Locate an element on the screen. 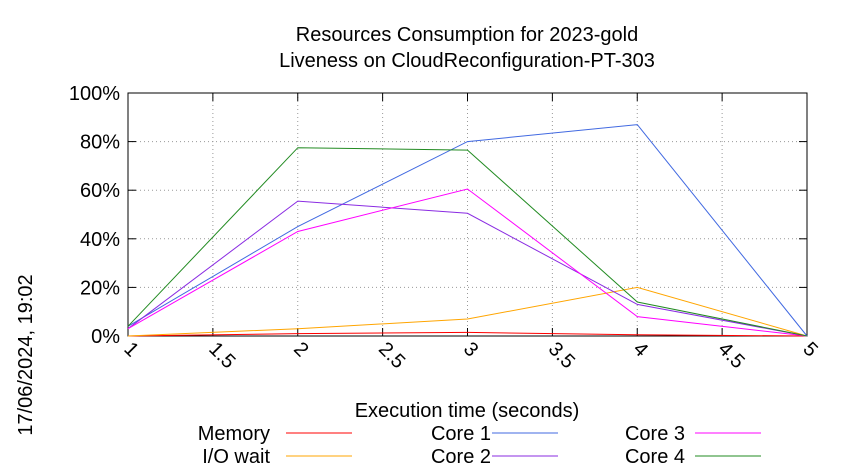 The height and width of the screenshot is (475, 850). x-tick-label: 3 is located at coordinates (470, 349).